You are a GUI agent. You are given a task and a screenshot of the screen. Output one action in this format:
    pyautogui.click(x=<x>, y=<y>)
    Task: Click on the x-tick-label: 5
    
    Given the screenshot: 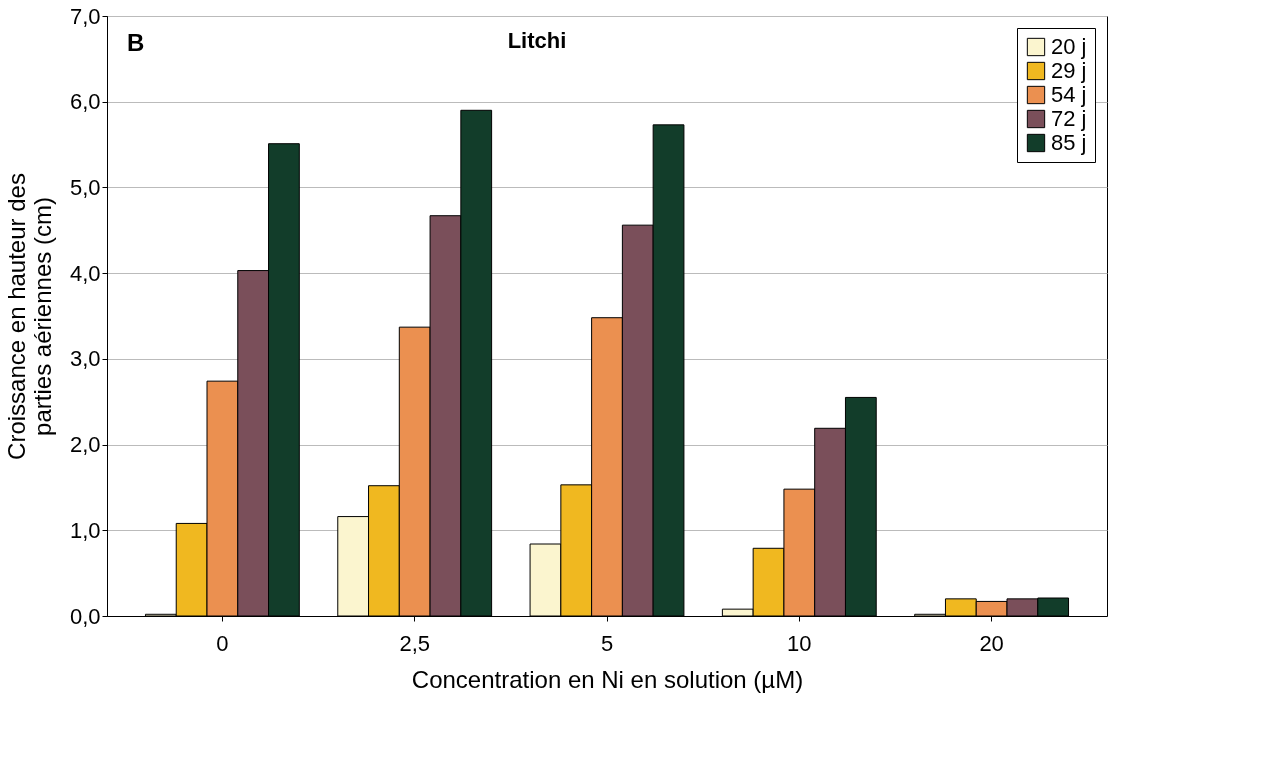 What is the action you would take?
    pyautogui.click(x=607, y=643)
    